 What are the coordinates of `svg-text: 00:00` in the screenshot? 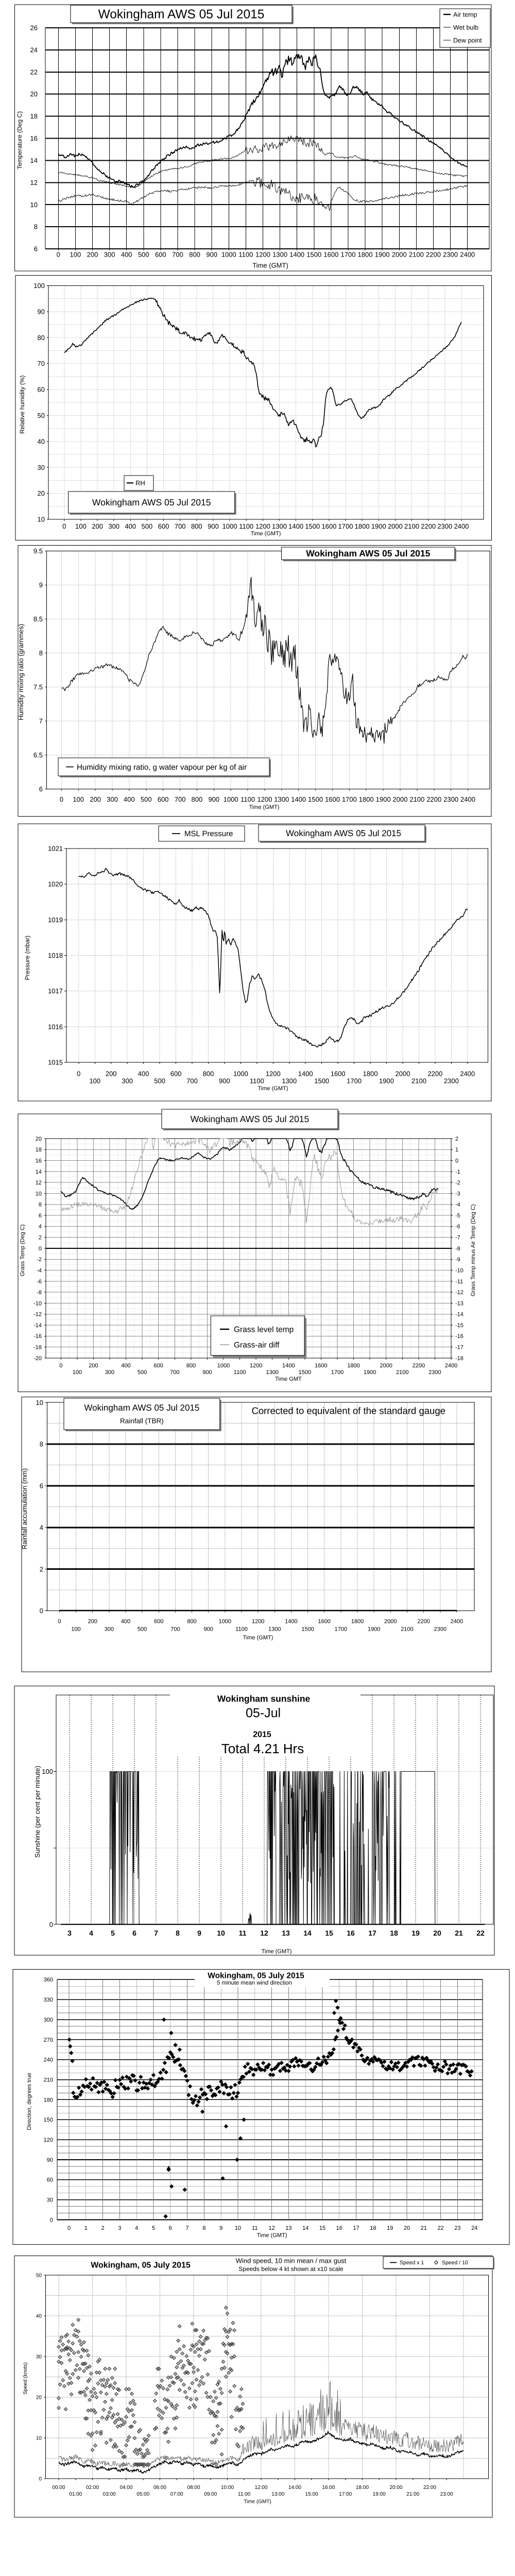 It's located at (58, 2488).